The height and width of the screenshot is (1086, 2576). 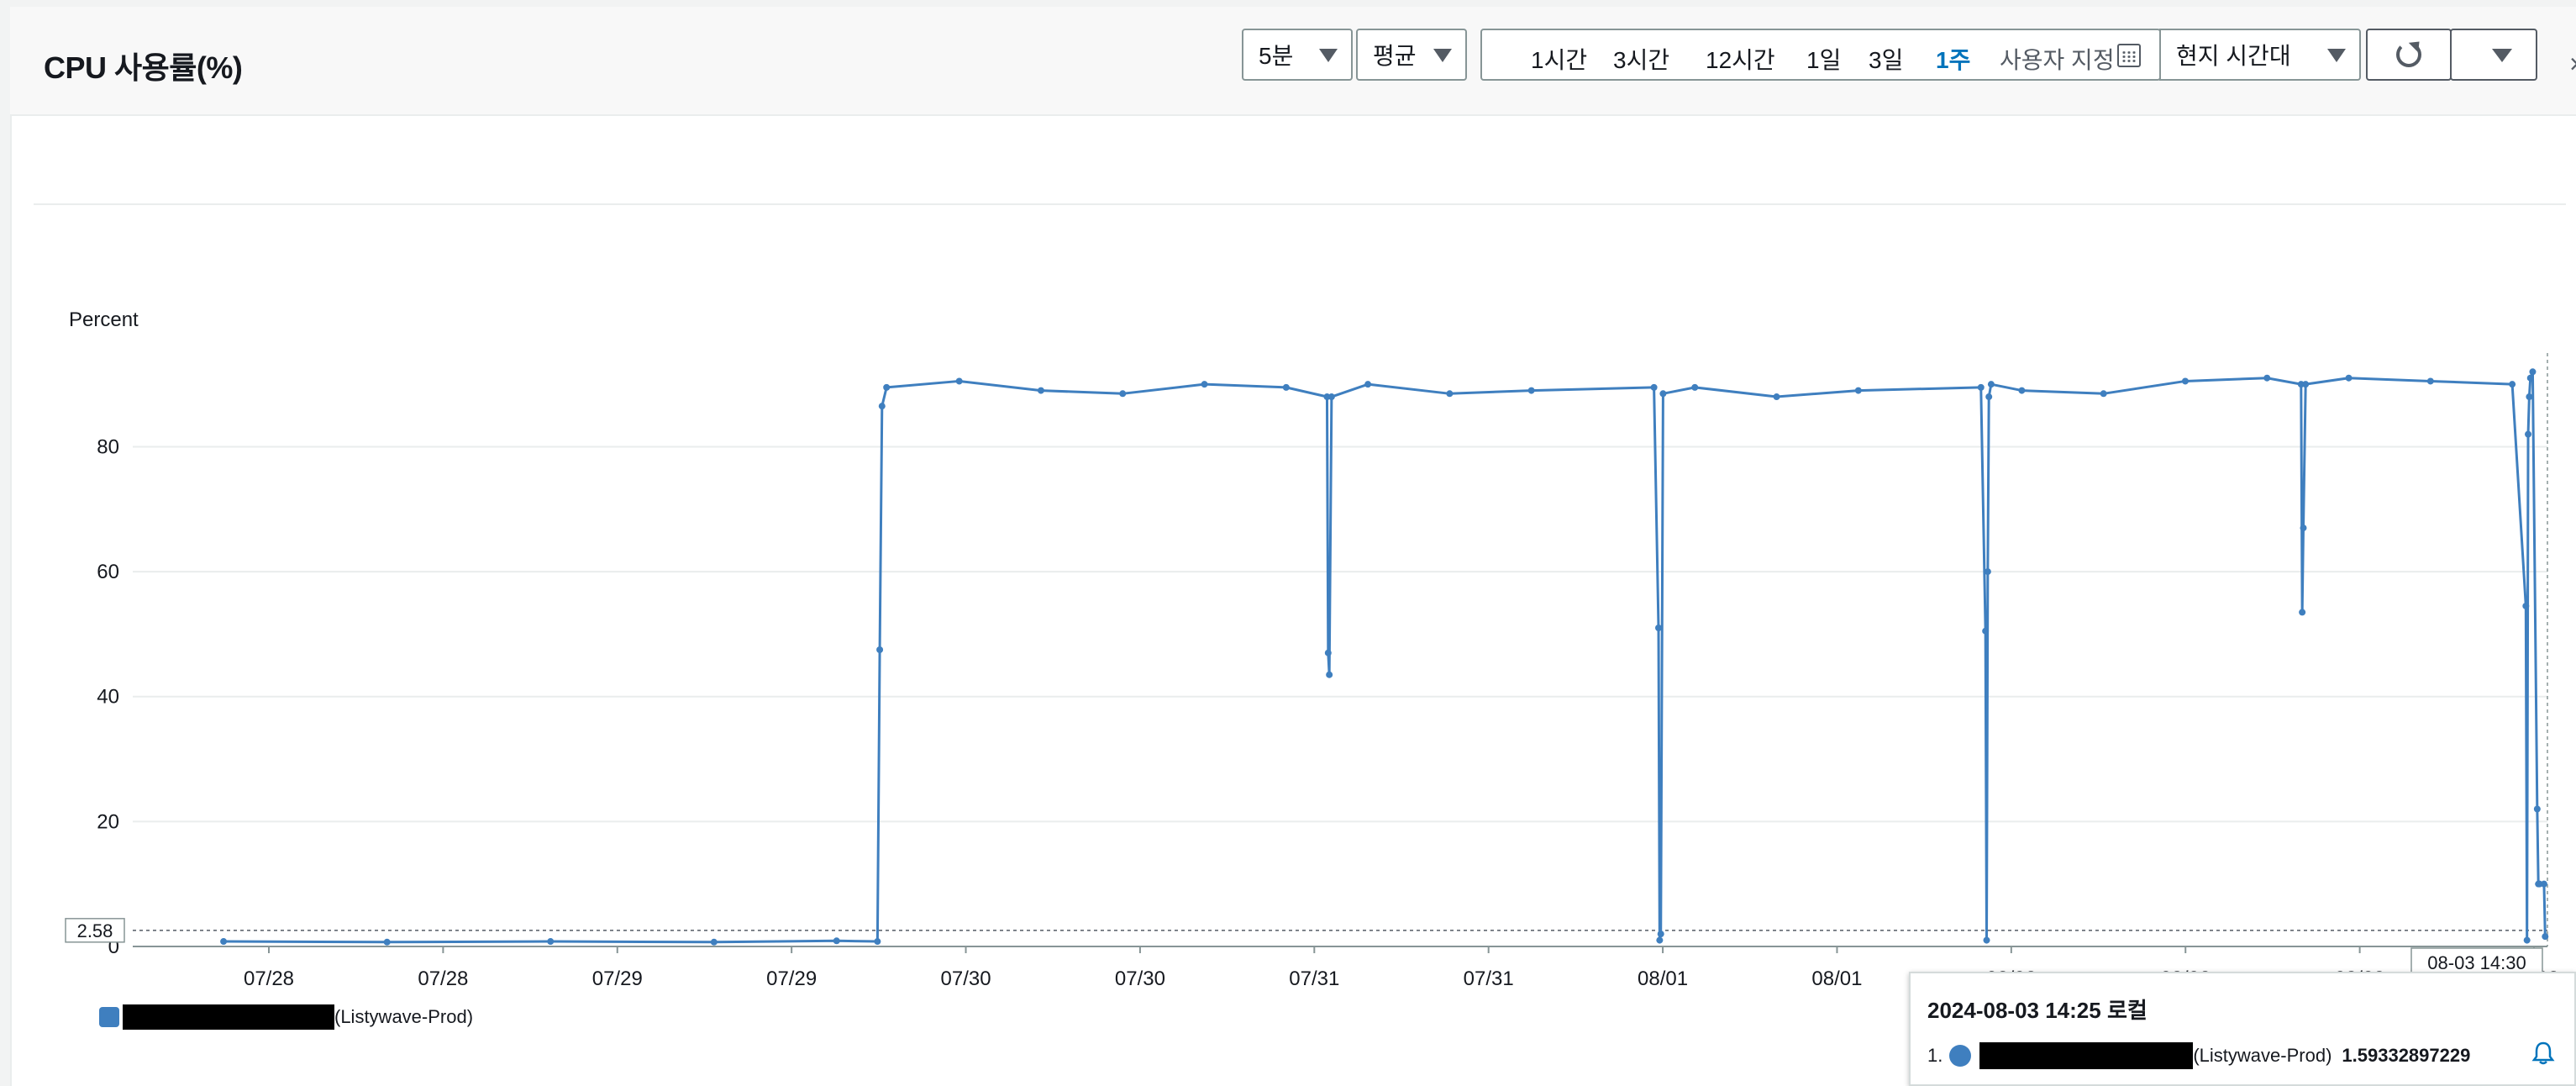 I want to click on time-range-selector: 1시간 3시간 12시간 1일 3일 1주 사용자 지정, so click(x=1821, y=55).